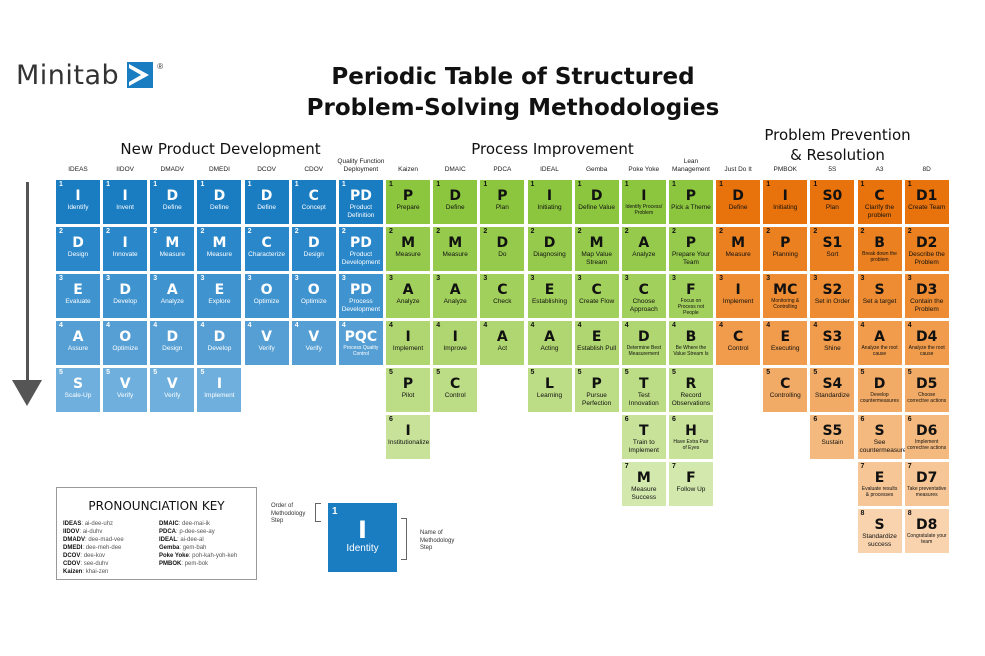  Describe the element at coordinates (313, 254) in the screenshot. I see `step-name: Design` at that location.